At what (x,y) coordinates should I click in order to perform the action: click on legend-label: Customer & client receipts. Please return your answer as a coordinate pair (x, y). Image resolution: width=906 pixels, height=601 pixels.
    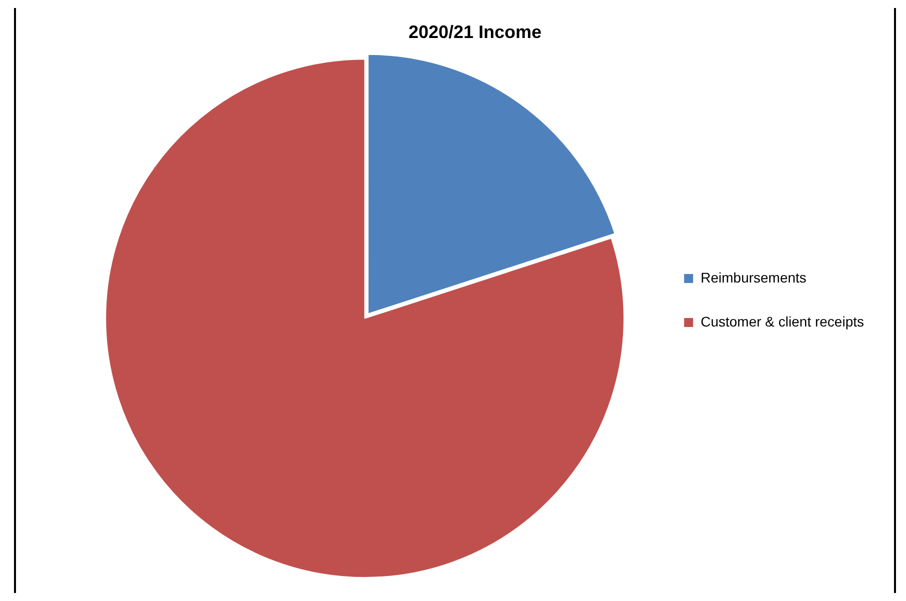
    Looking at the image, I should click on (782, 321).